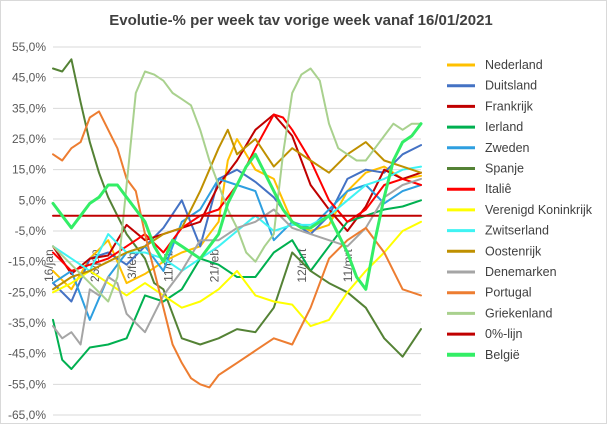  I want to click on legend-label: Zweden, so click(507, 148).